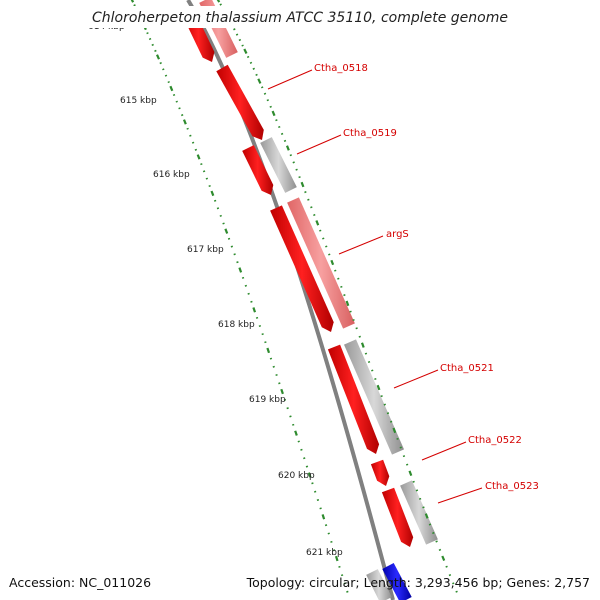 The image size is (600, 600). Describe the element at coordinates (171, 175) in the screenshot. I see `scale-label-616: 616 kbp` at that location.